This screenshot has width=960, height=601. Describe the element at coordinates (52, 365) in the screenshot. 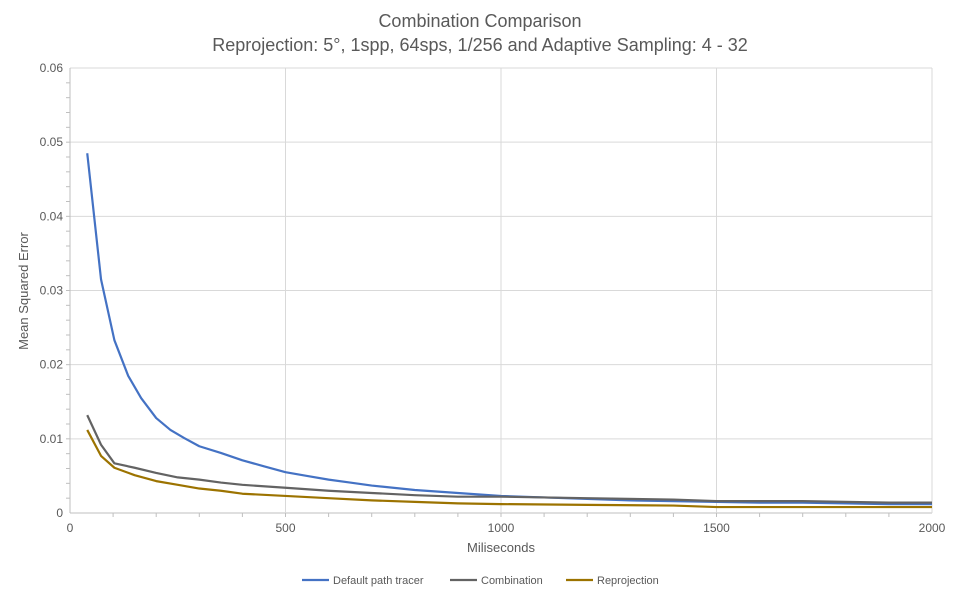

I see `y-tick-label: 0.02` at that location.